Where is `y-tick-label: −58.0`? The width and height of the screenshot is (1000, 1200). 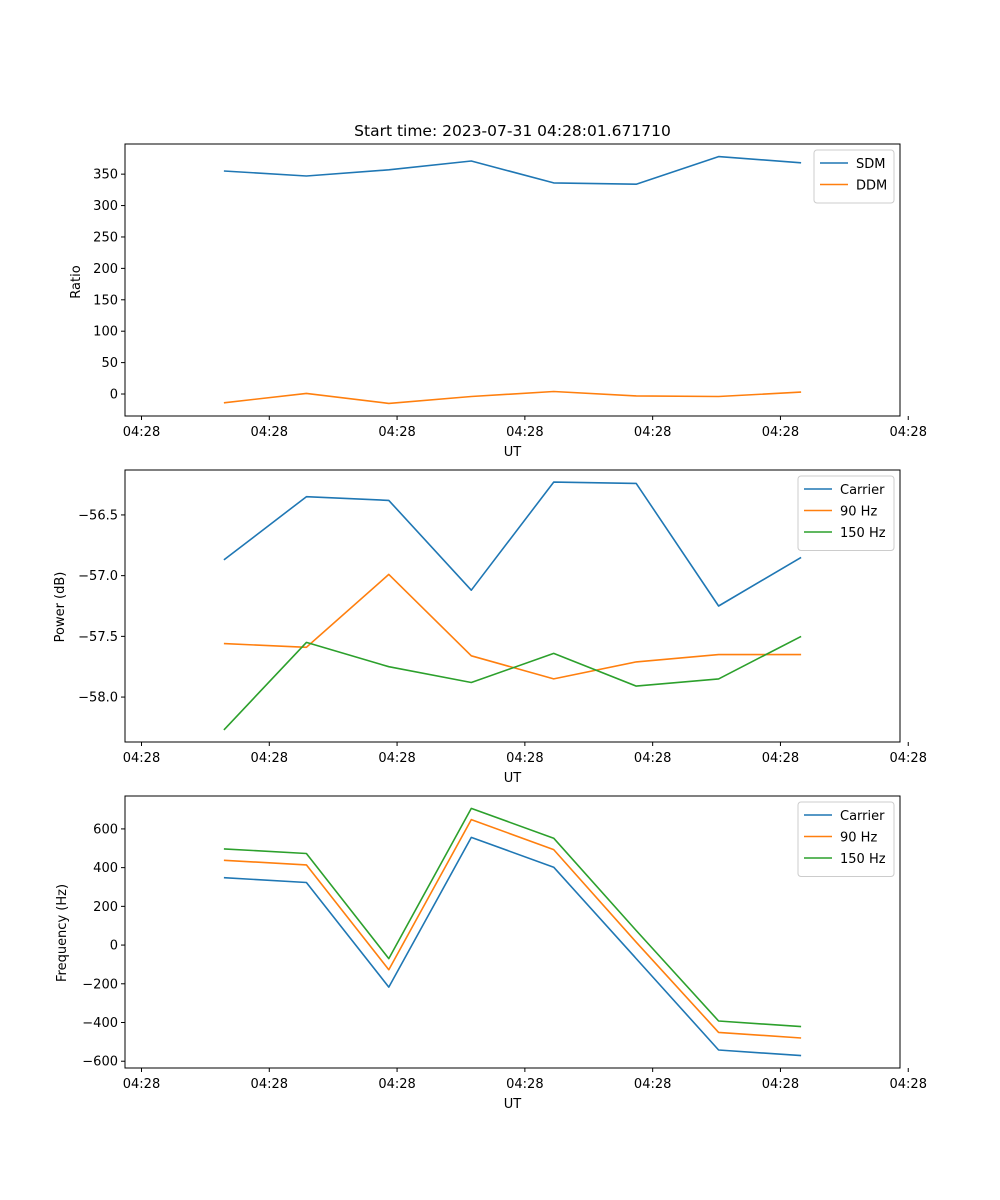 y-tick-label: −58.0 is located at coordinates (98, 698).